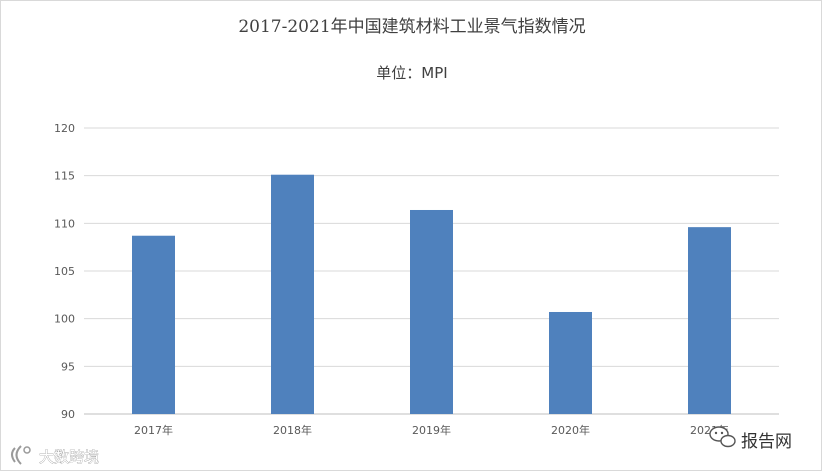 The image size is (822, 472). I want to click on y-tick-label: 120, so click(64, 128).